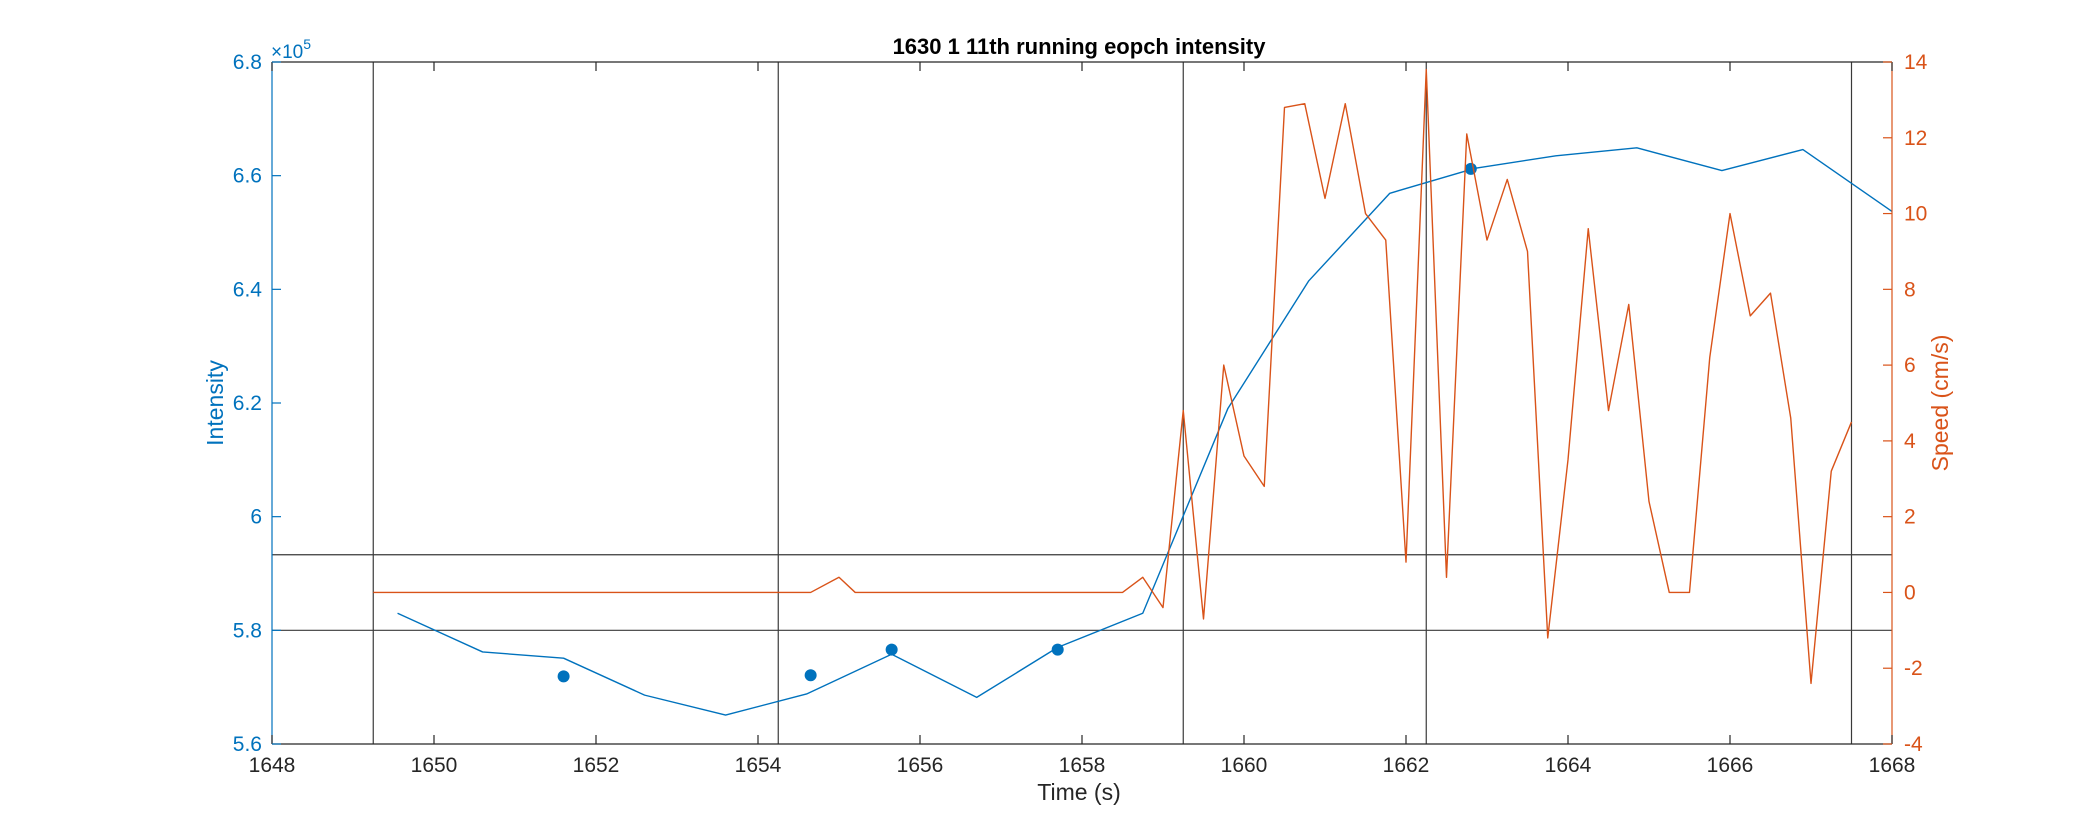 This screenshot has height=833, width=2083. Describe the element at coordinates (247, 403) in the screenshot. I see `left-axis-tick-label: 6.2` at that location.